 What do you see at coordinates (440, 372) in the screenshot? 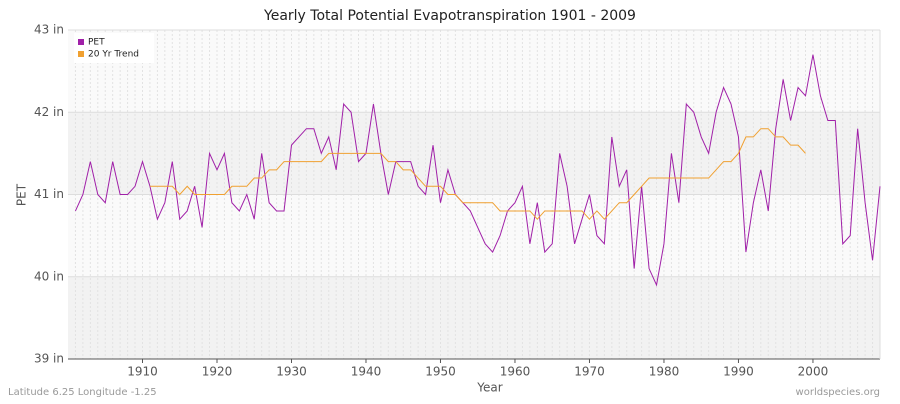
I see `x-tick-label: 1950` at bounding box center [440, 372].